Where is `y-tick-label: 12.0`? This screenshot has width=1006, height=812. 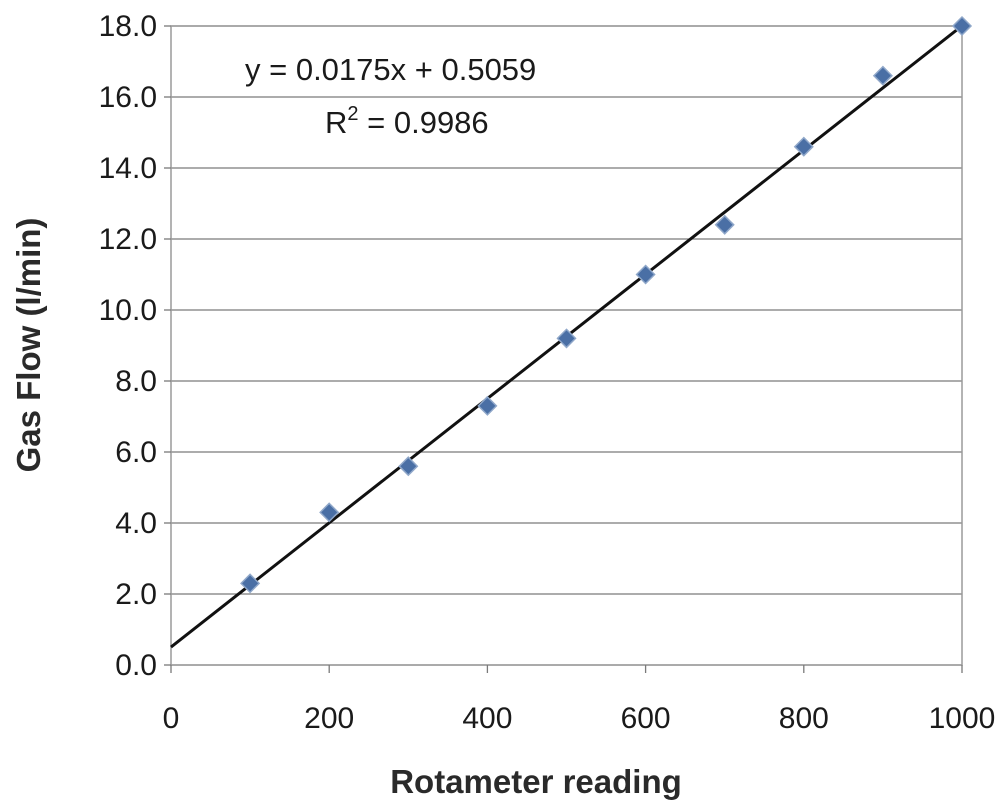
y-tick-label: 12.0 is located at coordinates (128, 239).